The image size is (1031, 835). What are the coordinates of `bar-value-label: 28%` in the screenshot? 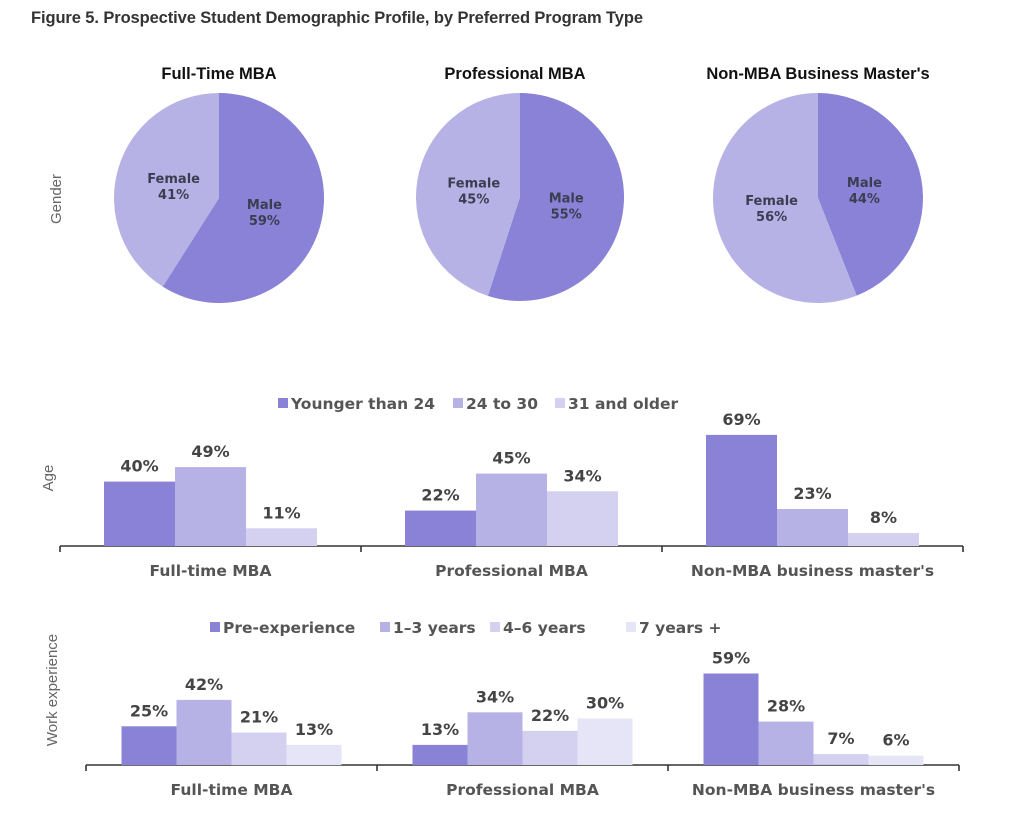 It's located at (786, 706).